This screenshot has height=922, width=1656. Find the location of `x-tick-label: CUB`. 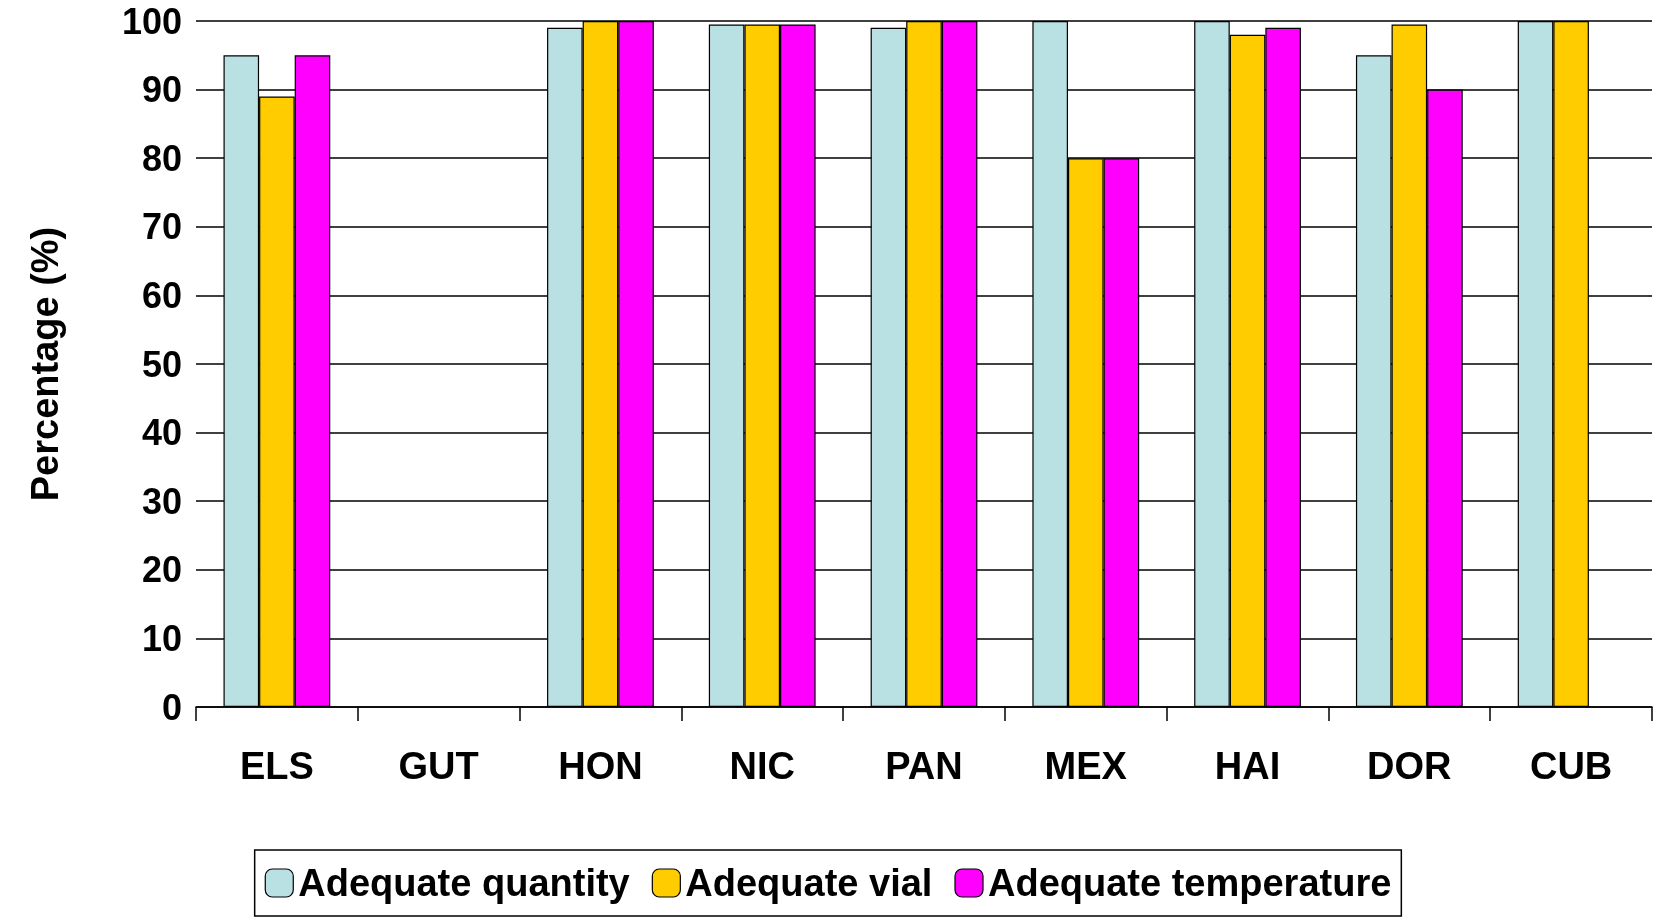

x-tick-label: CUB is located at coordinates (1571, 766).